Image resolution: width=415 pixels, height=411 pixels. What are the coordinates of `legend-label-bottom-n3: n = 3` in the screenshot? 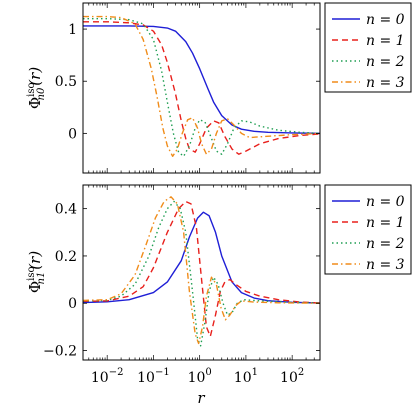 It's located at (385, 265).